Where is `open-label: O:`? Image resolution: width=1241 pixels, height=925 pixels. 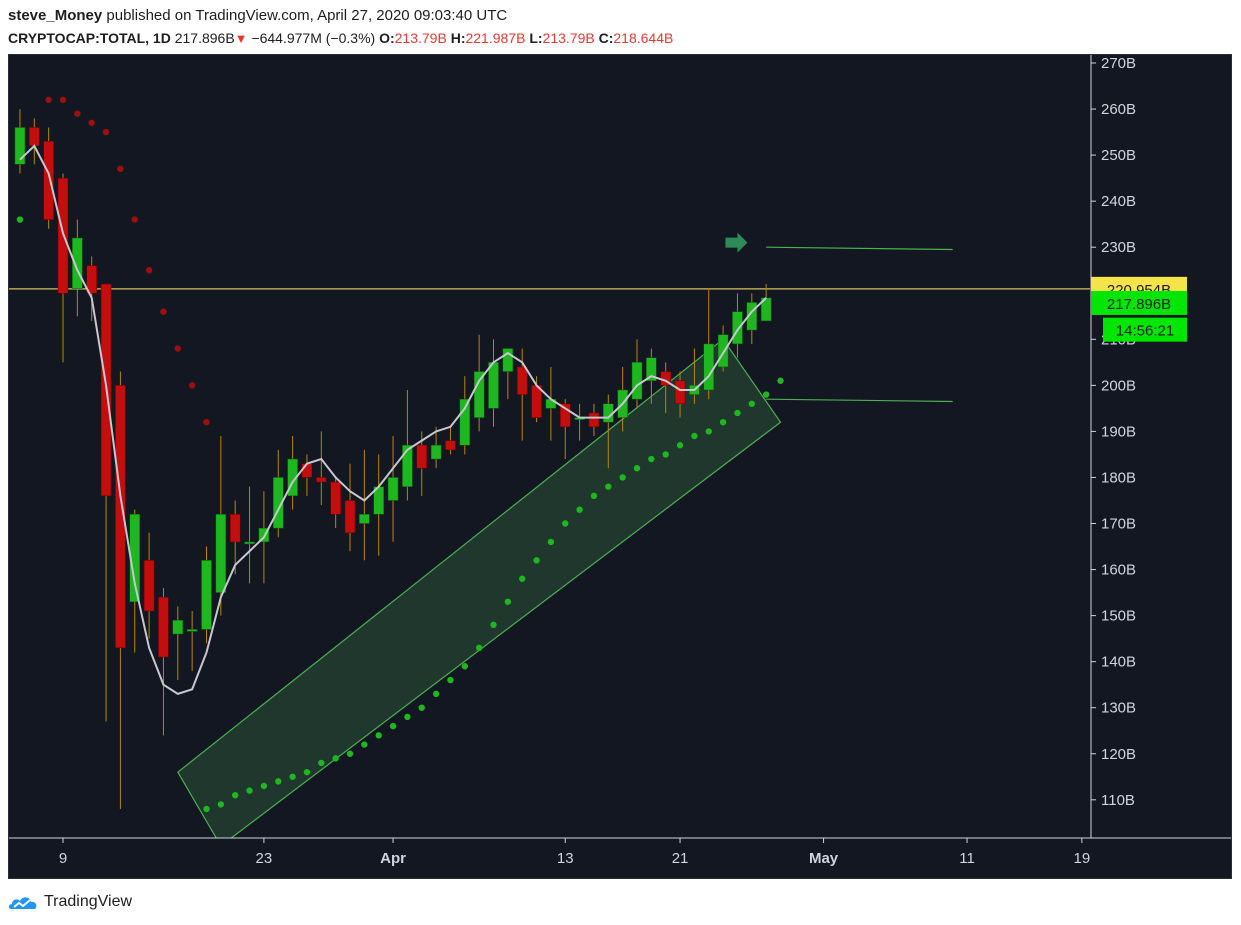 open-label: O: is located at coordinates (387, 38).